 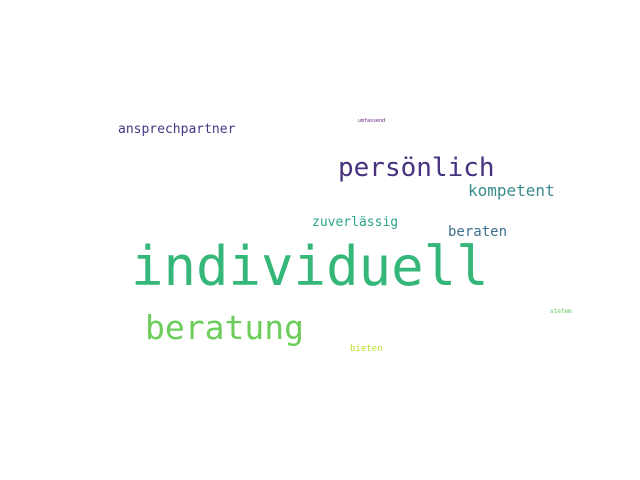 I want to click on word-individuell: individuell, so click(x=310, y=266).